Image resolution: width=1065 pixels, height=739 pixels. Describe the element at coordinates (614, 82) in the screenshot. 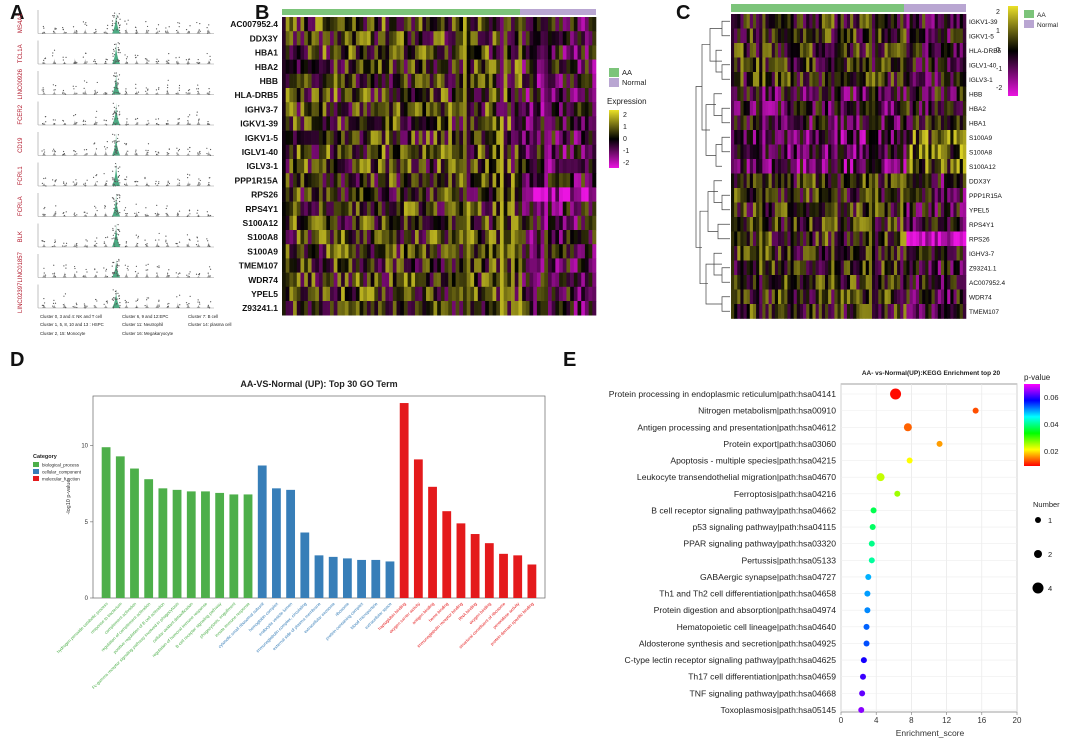

I see `group-legend-swatch-normal` at that location.